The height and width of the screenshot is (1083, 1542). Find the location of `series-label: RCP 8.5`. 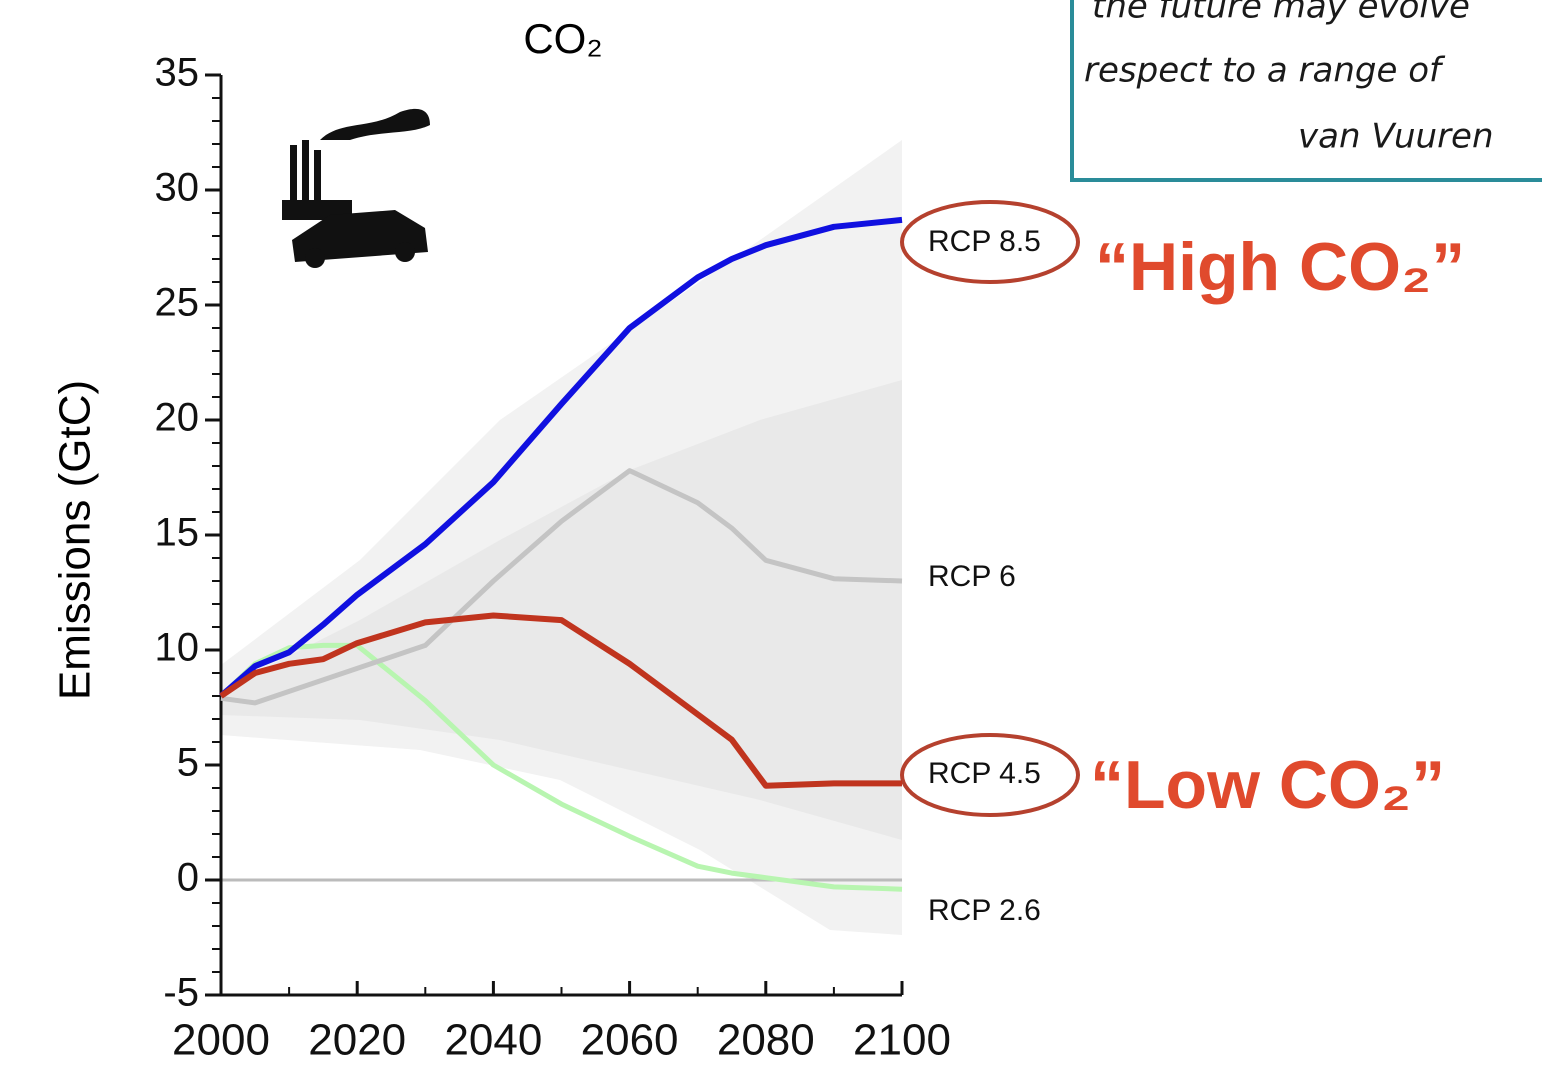

series-label: RCP 8.5 is located at coordinates (984, 241).